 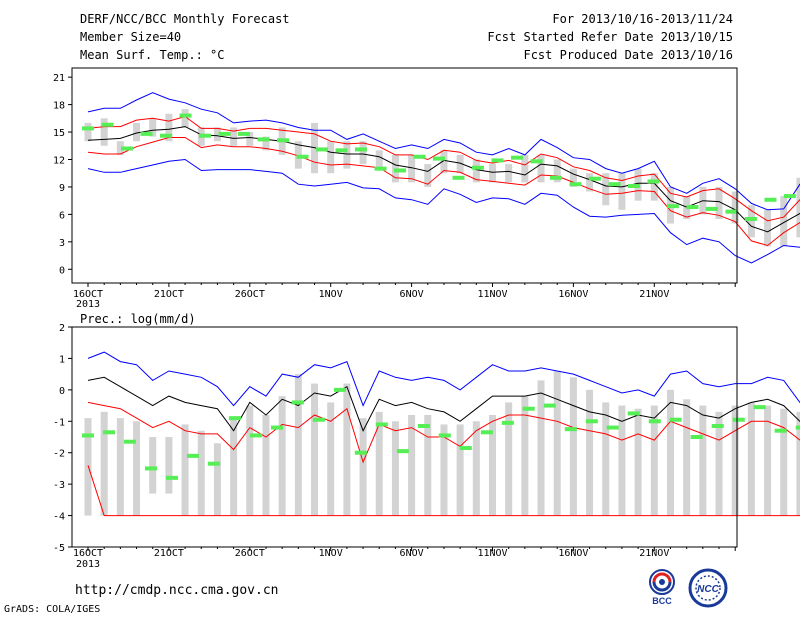 I want to click on prec-mean-line, so click(x=443, y=404).